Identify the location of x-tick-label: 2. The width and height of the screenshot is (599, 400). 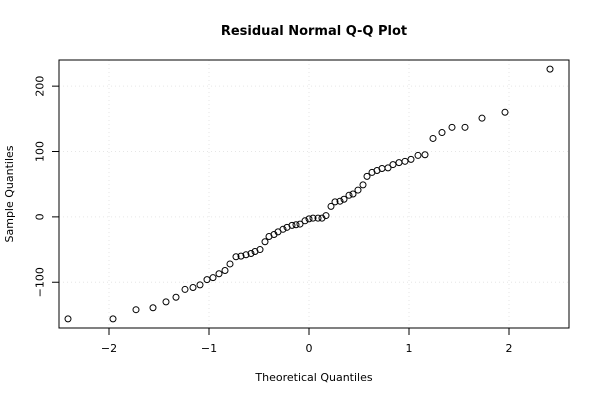
(509, 348).